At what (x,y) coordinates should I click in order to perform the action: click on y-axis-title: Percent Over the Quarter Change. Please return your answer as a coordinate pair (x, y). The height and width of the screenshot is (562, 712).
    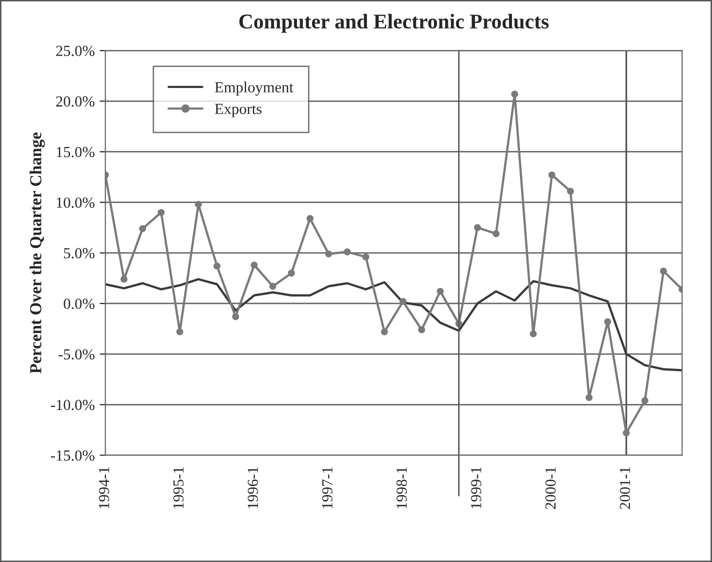
    Looking at the image, I should click on (37, 253).